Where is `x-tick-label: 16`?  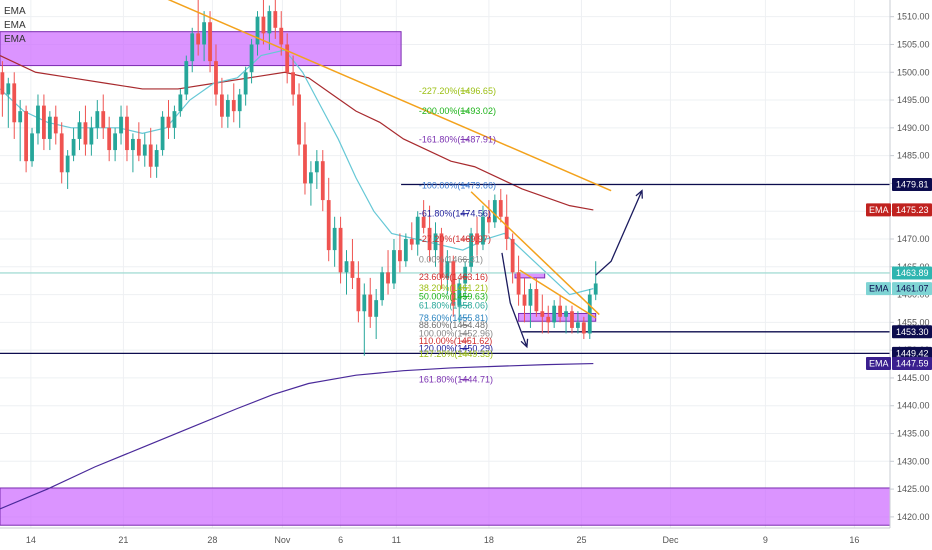 x-tick-label: 16 is located at coordinates (854, 540).